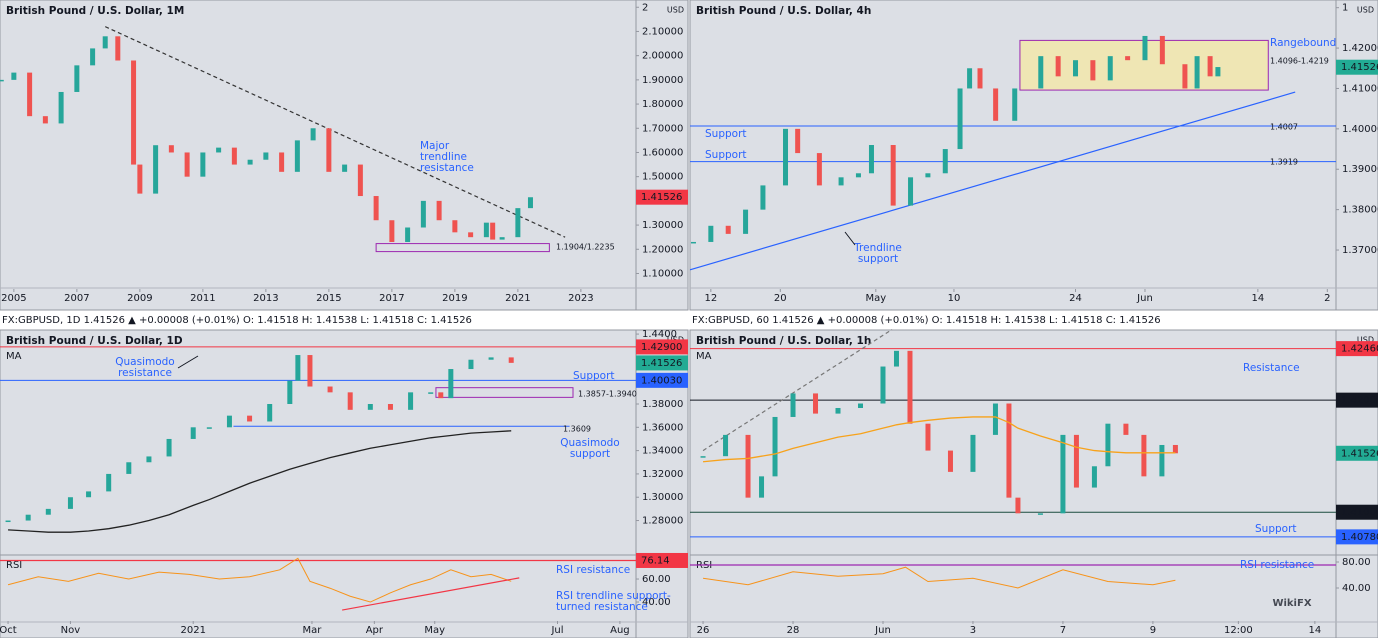 The width and height of the screenshot is (1378, 638). I want to click on x-tick-label: 3, so click(973, 630).